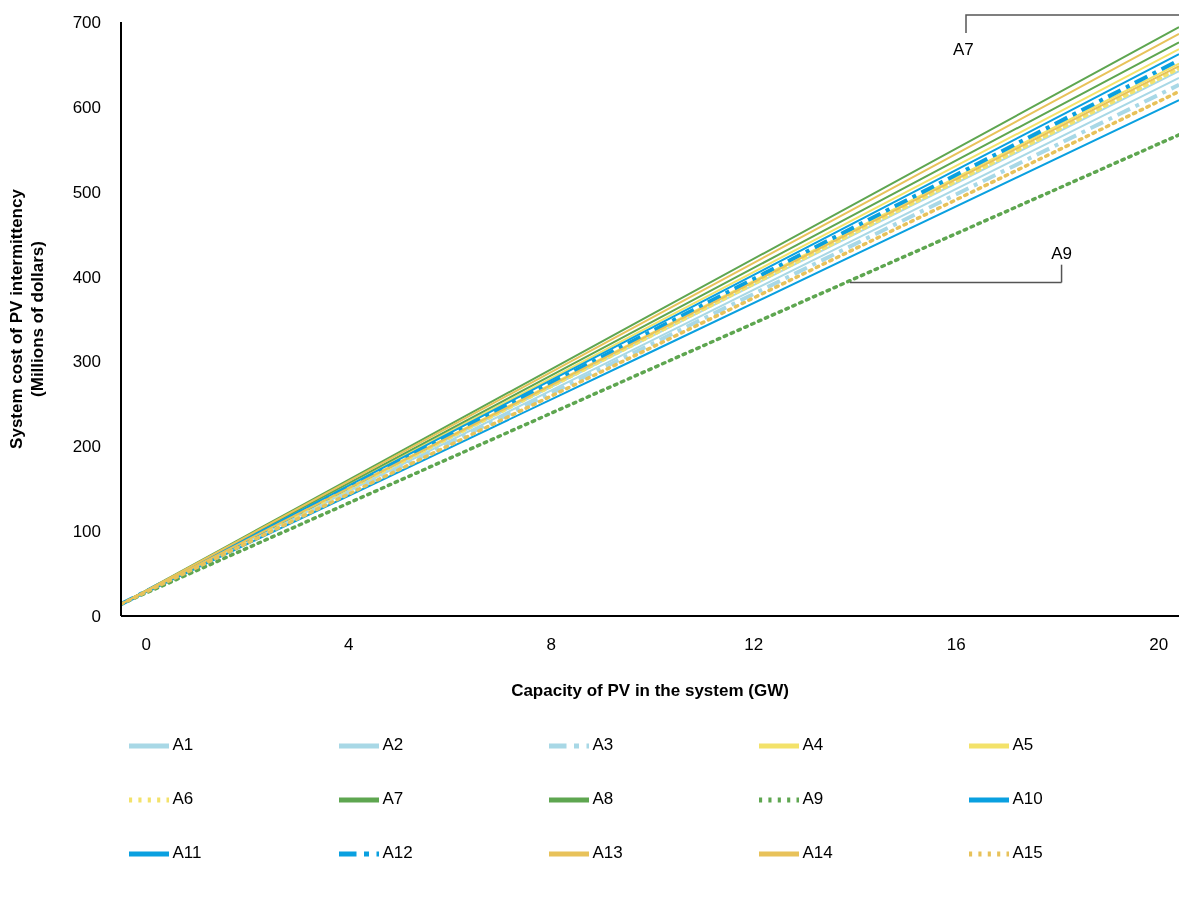 The height and width of the screenshot is (920, 1187). What do you see at coordinates (96, 617) in the screenshot?
I see `y-tick-label: 0` at bounding box center [96, 617].